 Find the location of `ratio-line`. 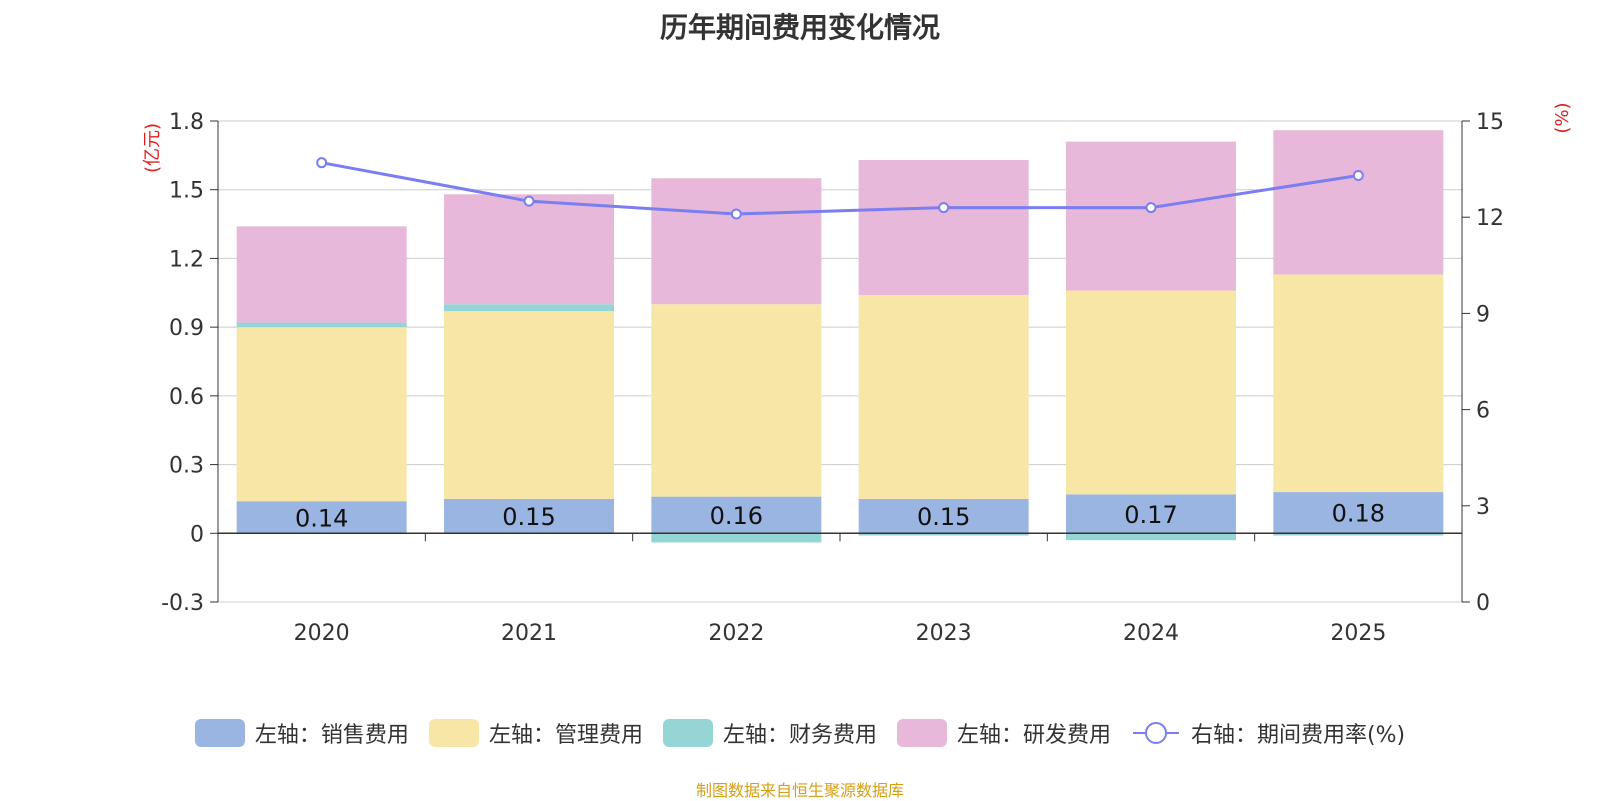

ratio-line is located at coordinates (840, 188).